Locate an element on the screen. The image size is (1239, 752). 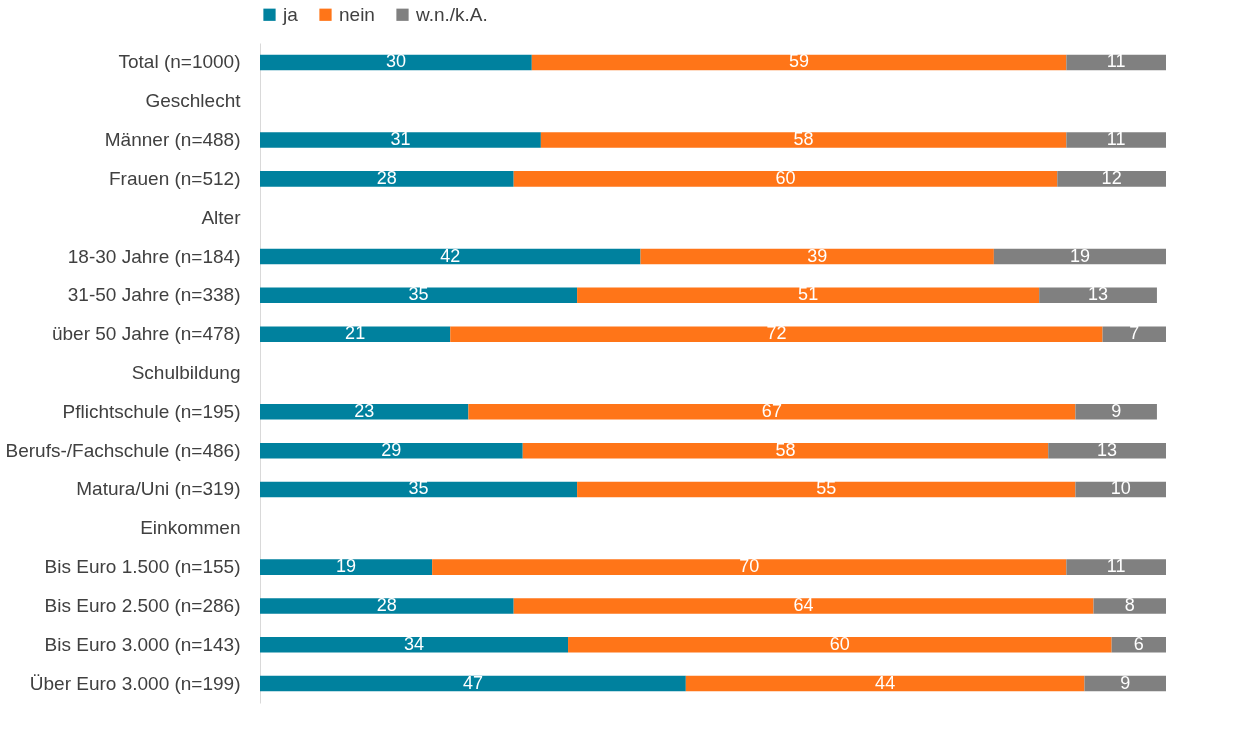
y-tick-label: Pflichtschule (n=195) is located at coordinates (151, 411).